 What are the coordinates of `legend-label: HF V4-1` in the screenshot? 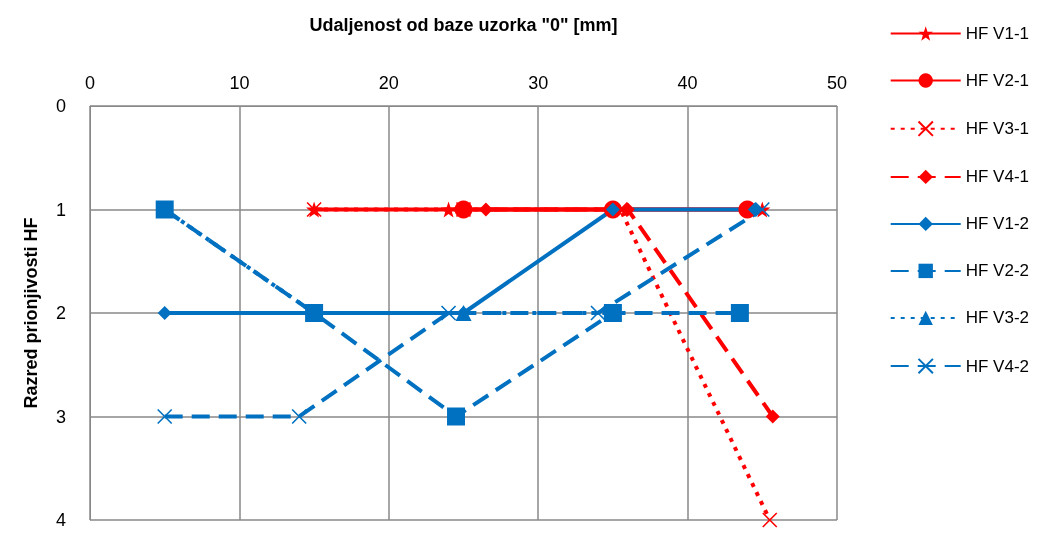 It's located at (997, 177).